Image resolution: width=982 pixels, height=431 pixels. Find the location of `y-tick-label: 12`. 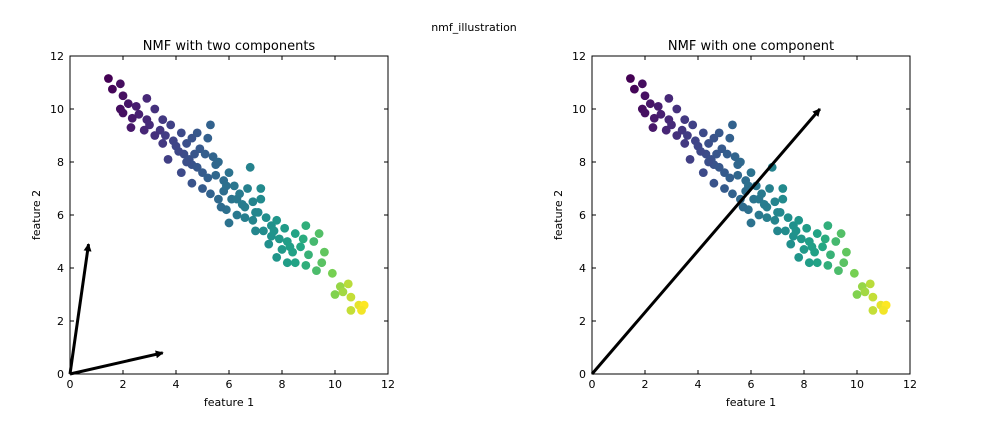

y-tick-label: 12 is located at coordinates (57, 56).